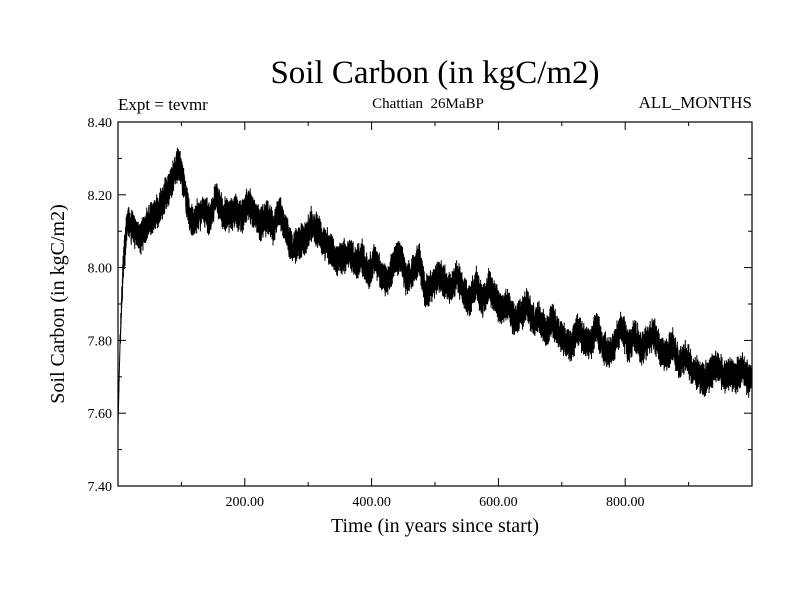  I want to click on y-tick-label: 7.60, so click(100, 414).